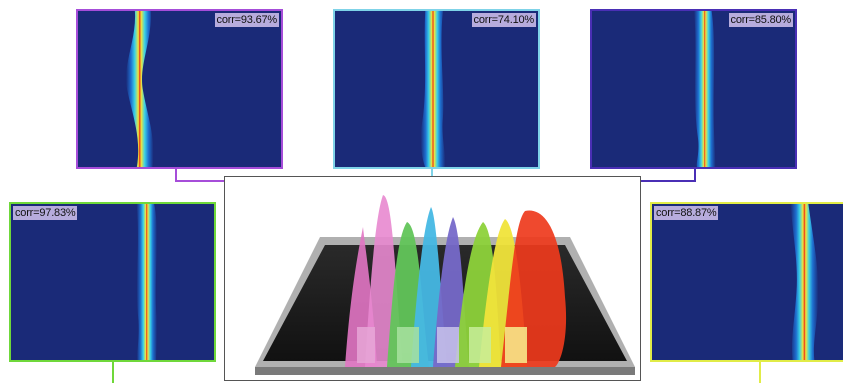 This screenshot has width=843, height=383. What do you see at coordinates (45, 213) in the screenshot?
I see `correlation-label: corr=97.83%` at bounding box center [45, 213].